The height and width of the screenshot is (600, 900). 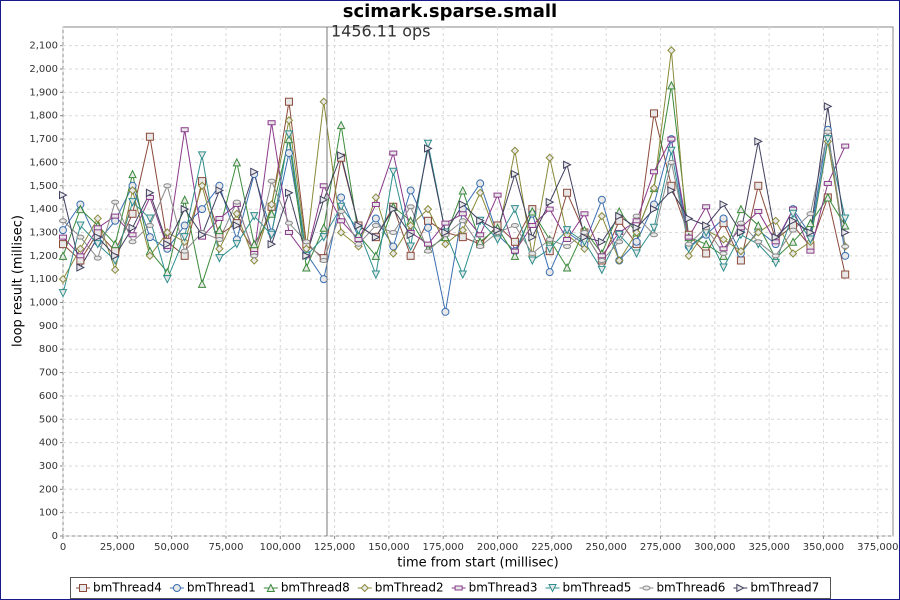 What do you see at coordinates (43, 116) in the screenshot?
I see `y-tick-label: 1,800` at bounding box center [43, 116].